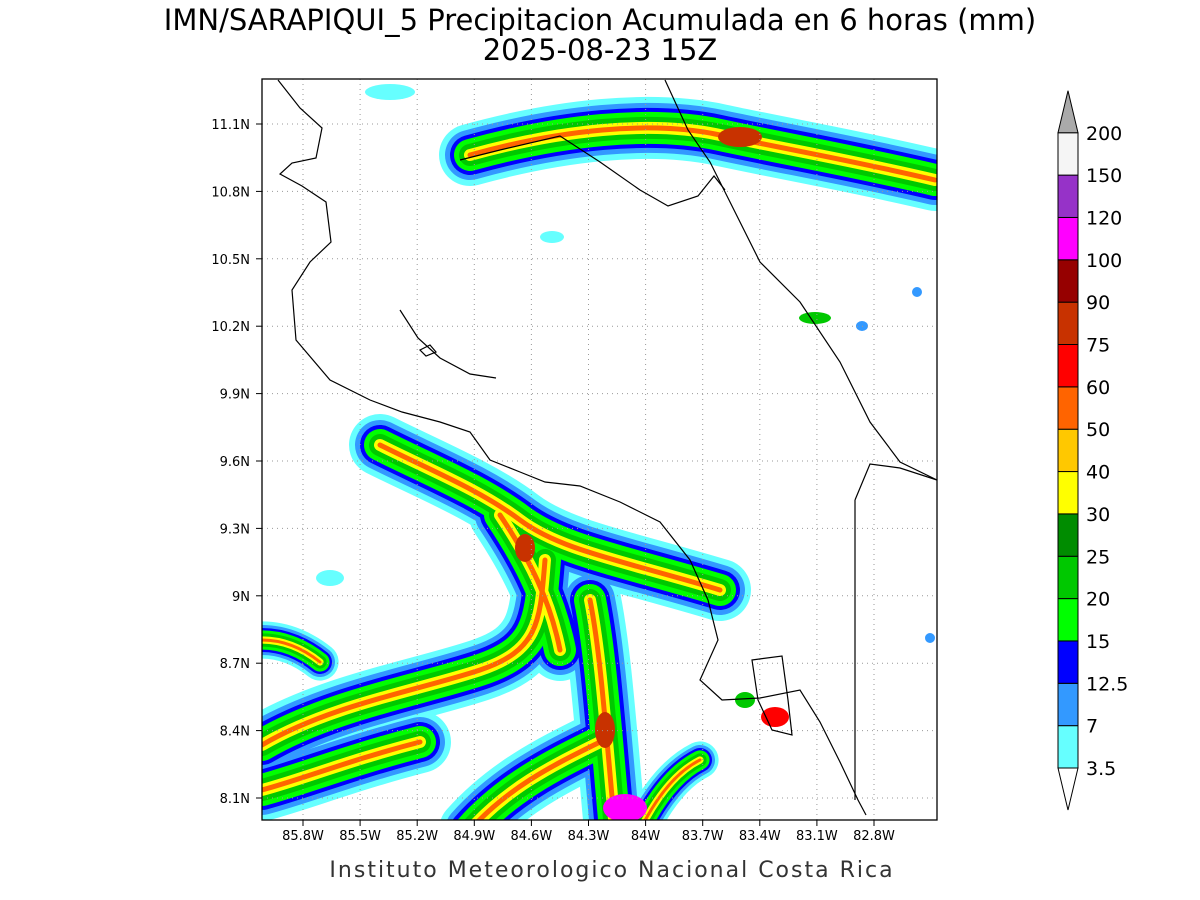 This screenshot has width=1200, height=900. I want to click on colorbar-label: 200, so click(1104, 134).